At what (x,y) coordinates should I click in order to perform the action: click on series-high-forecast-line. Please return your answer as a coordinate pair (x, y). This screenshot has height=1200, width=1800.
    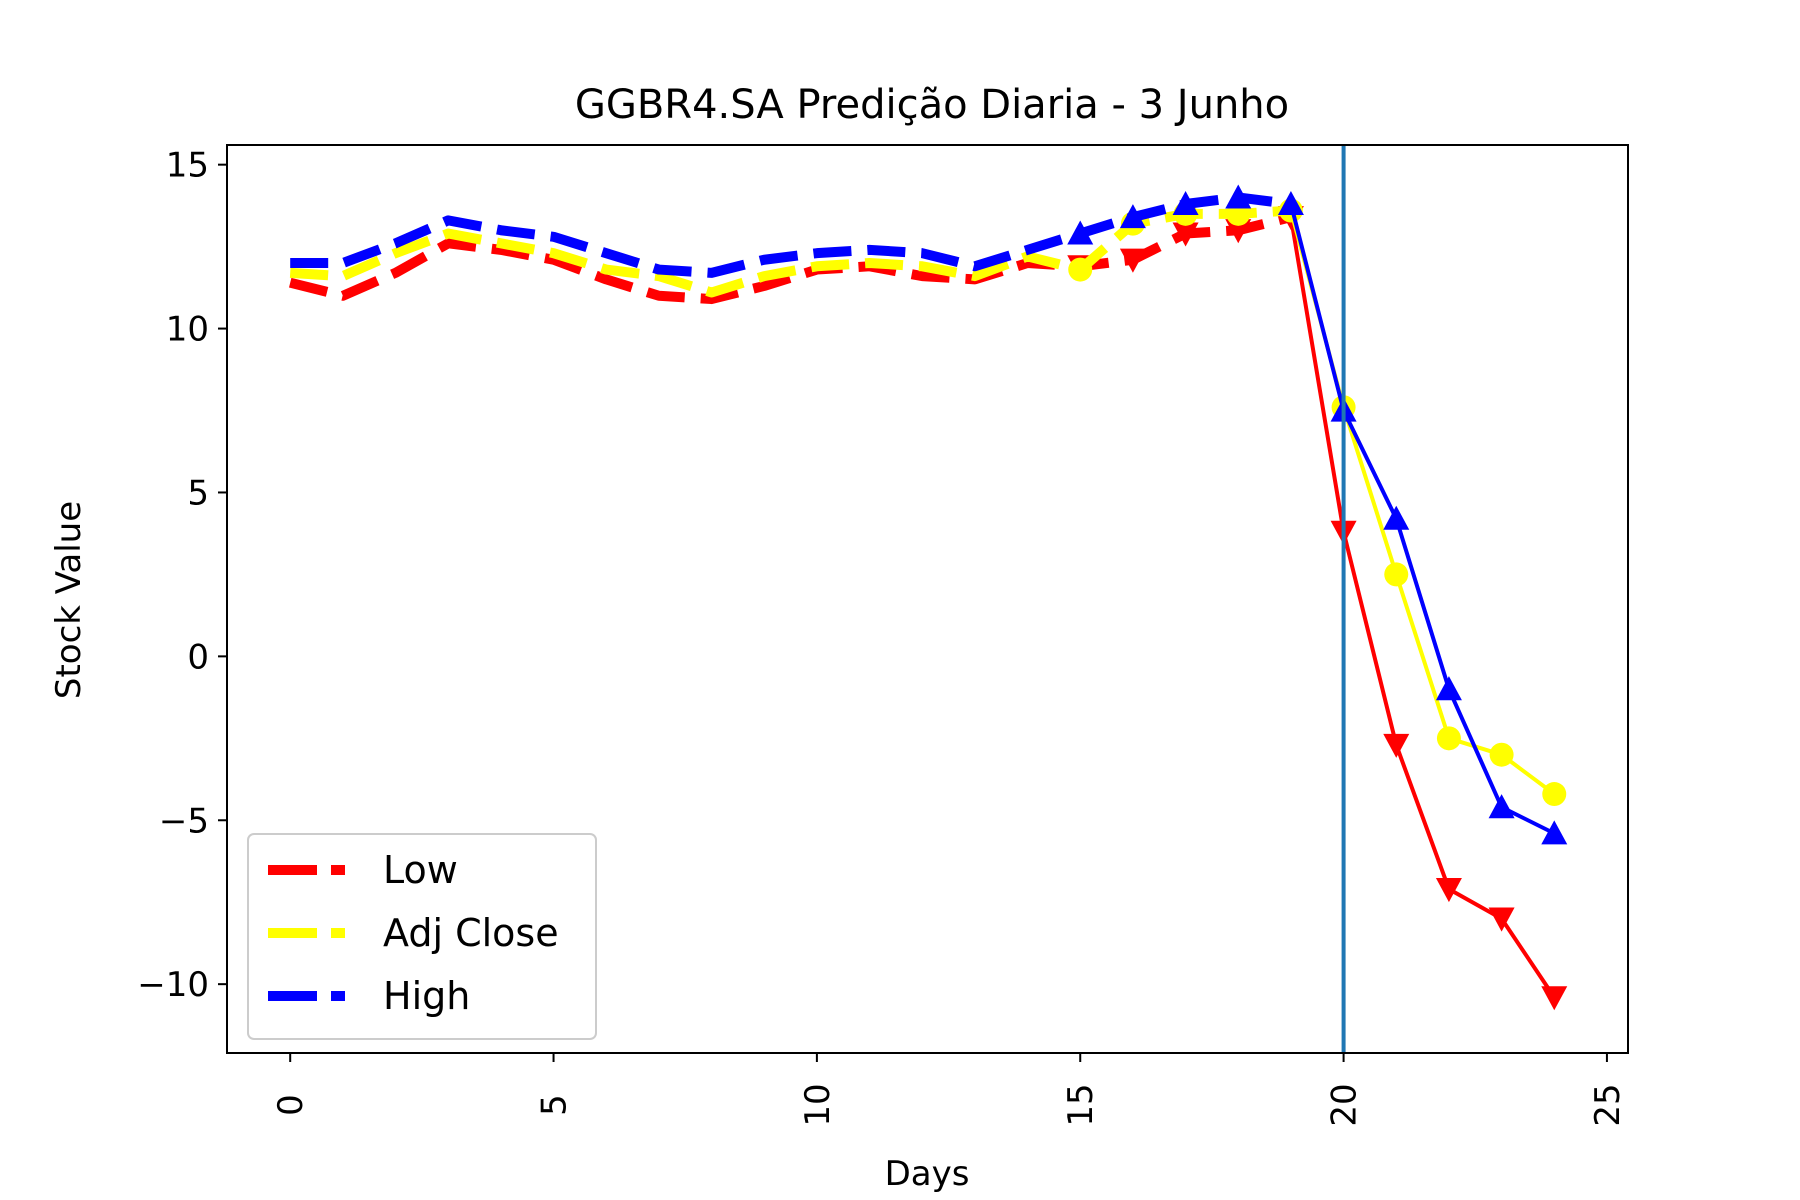
    Looking at the image, I should click on (1422, 519).